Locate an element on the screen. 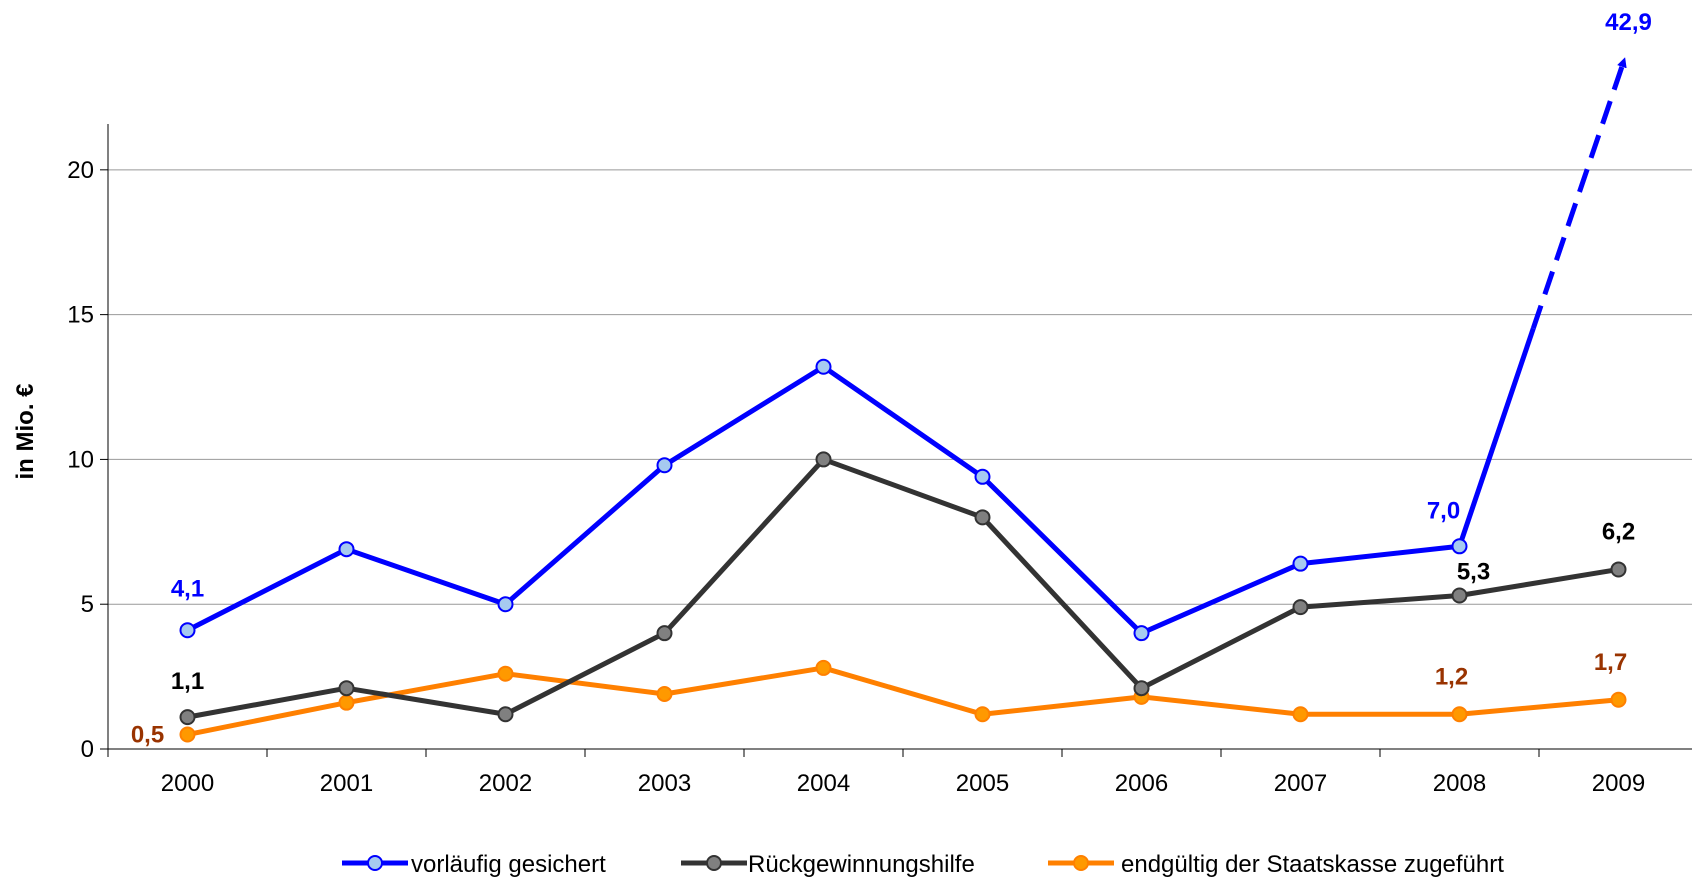  y-tick-label: 5 is located at coordinates (87, 604).